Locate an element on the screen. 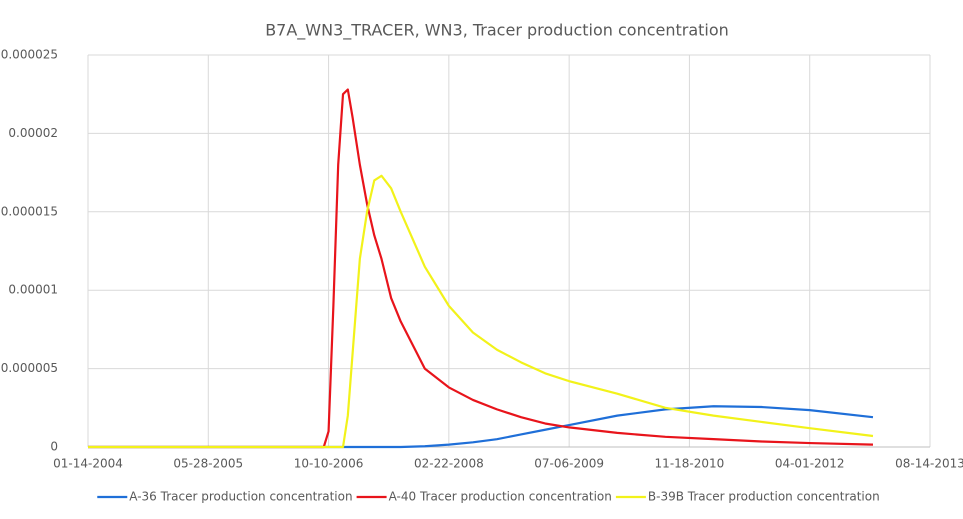 The height and width of the screenshot is (519, 963). y-tick-label: 0.00002 is located at coordinates (33, 133).